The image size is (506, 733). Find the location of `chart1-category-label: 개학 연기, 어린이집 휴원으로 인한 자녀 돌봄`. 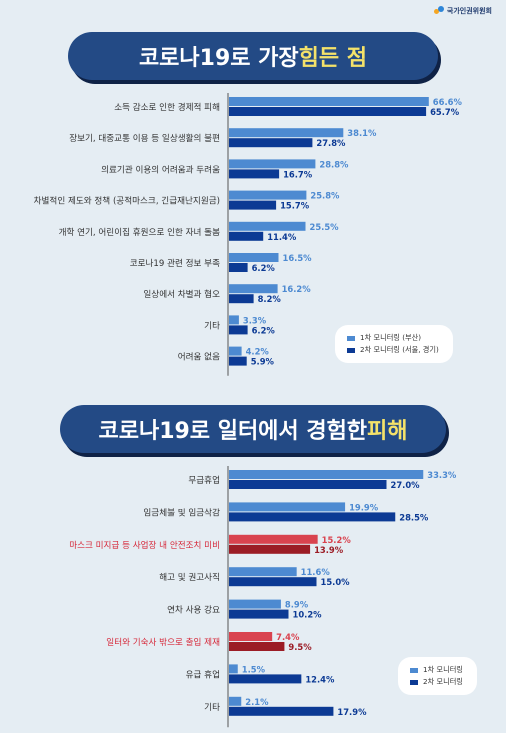

chart1-category-label: 개학 연기, 어린이집 휴원으로 인한 자녀 돌봄 is located at coordinates (140, 232).